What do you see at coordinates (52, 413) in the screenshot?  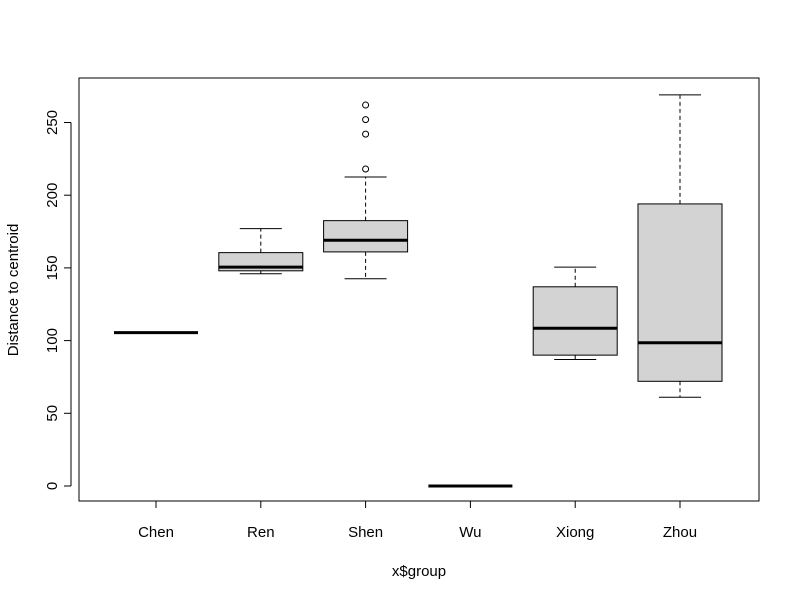 I see `y-tick-label: 50` at bounding box center [52, 413].